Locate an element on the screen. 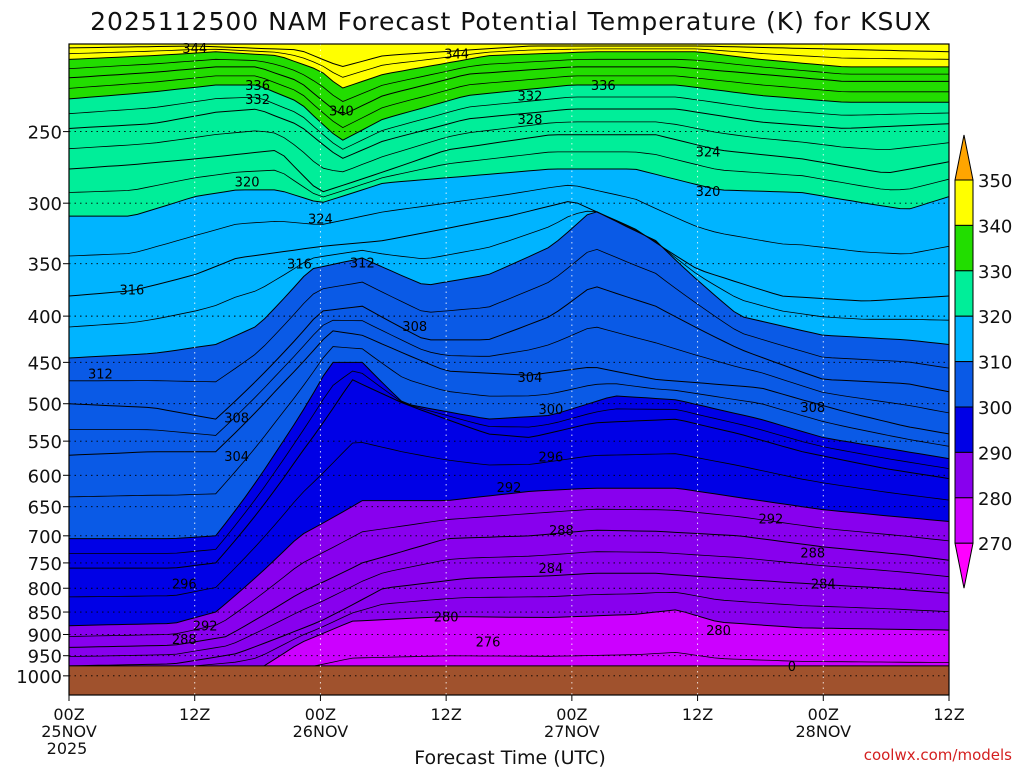  colorbar-label-320: 320 is located at coordinates (995, 317).